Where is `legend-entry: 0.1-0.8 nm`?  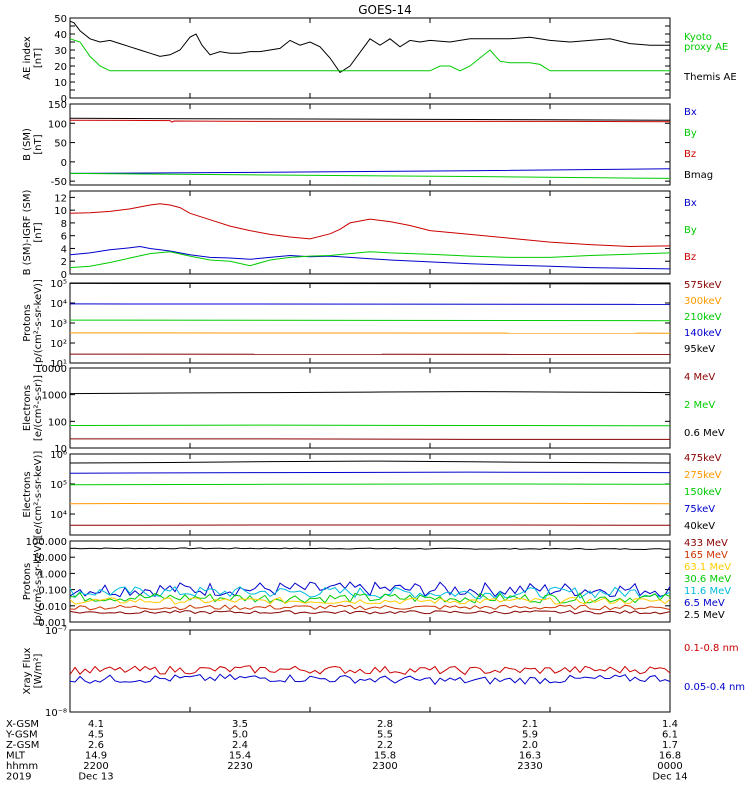
legend-entry: 0.1-0.8 nm is located at coordinates (711, 648).